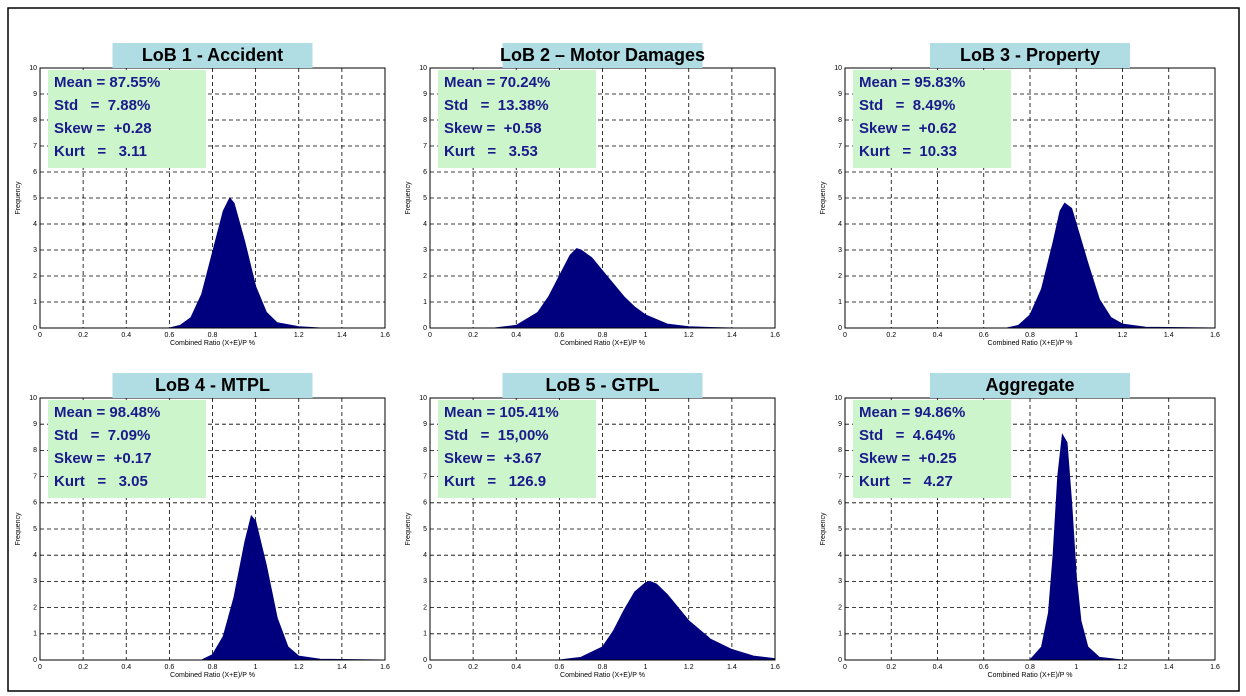 This screenshot has height=696, width=1246. What do you see at coordinates (100, 151) in the screenshot?
I see `stats-line: Kurt = 3.11` at bounding box center [100, 151].